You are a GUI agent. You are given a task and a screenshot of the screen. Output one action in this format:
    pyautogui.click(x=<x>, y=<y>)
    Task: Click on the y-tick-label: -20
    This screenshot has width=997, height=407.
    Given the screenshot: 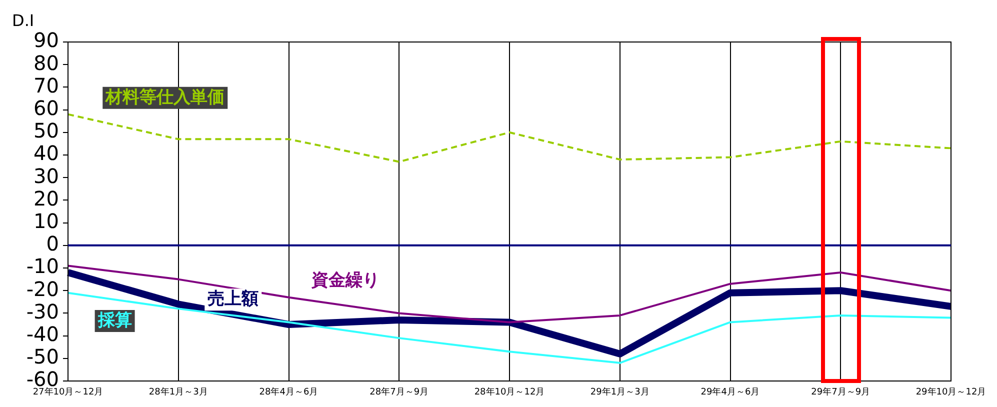 What is the action you would take?
    pyautogui.click(x=42, y=288)
    